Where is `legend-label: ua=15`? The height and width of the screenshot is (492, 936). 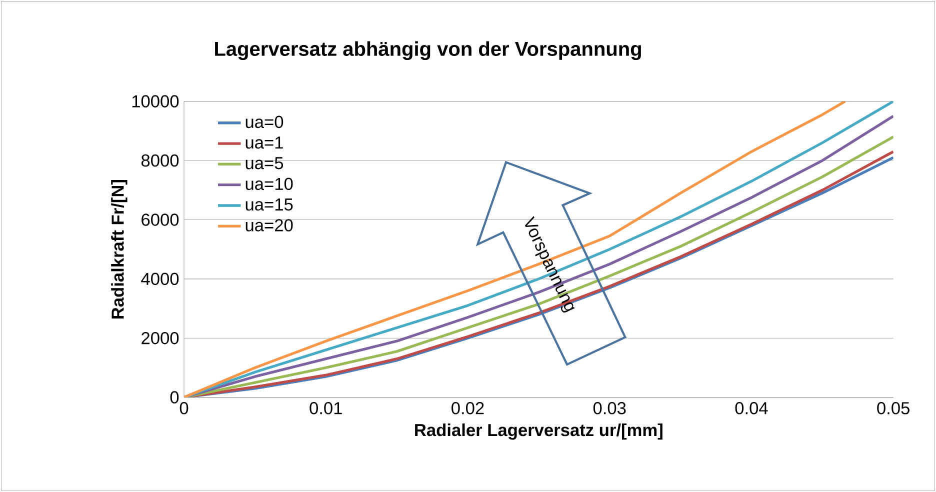
legend-label: ua=15 is located at coordinates (269, 204).